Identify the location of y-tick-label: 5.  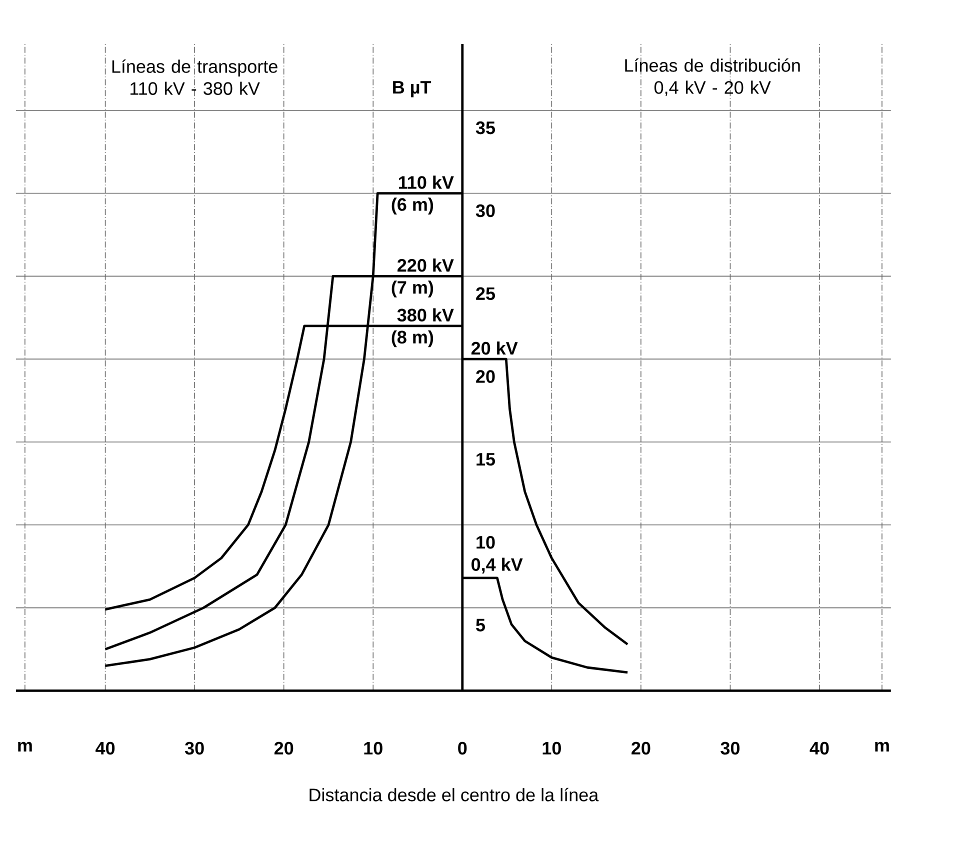
(480, 625).